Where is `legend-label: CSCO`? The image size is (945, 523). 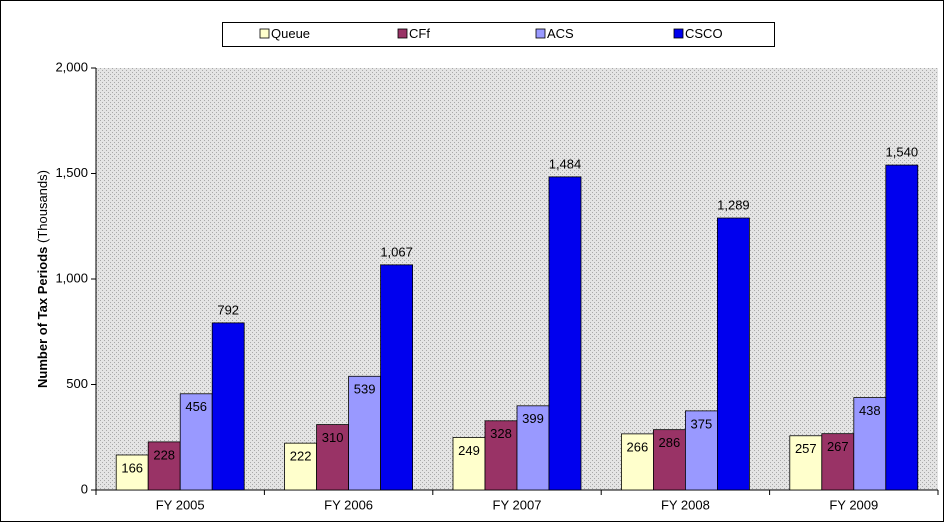 legend-label: CSCO is located at coordinates (704, 33).